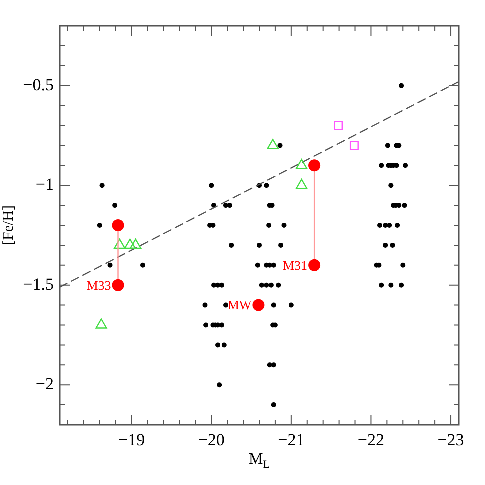 Image resolution: width=485 pixels, height=485 pixels. I want to click on x-tick-label: −19, so click(132, 440).